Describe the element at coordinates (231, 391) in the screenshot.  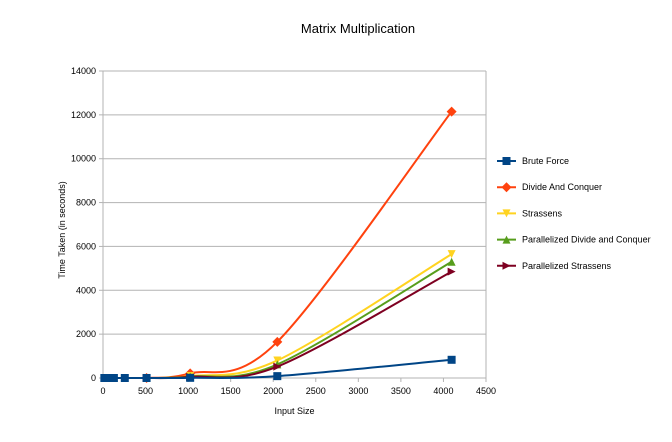
I see `x-tick-label: 1500` at that location.